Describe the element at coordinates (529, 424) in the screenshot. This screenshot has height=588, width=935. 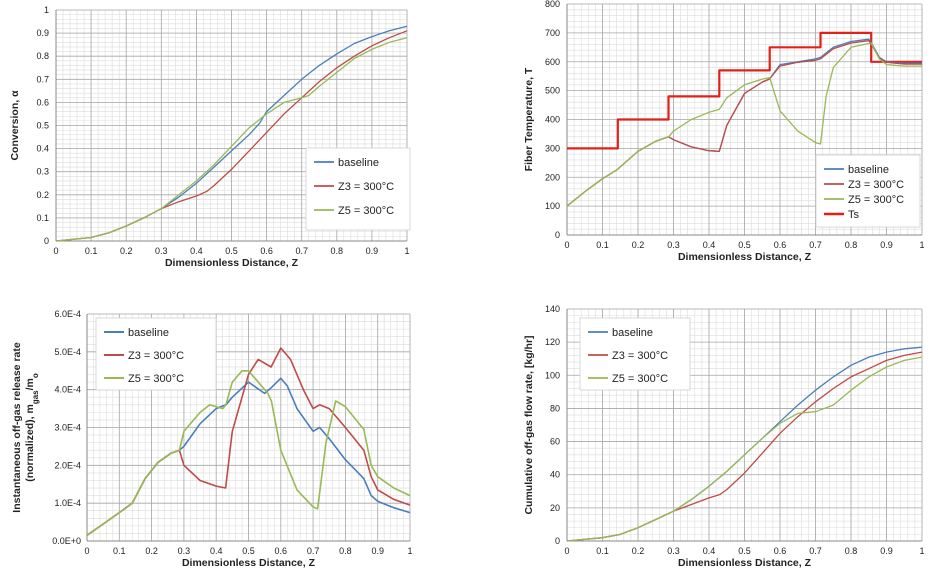
I see `y-axis-label: Cumulative off-gas flow rate, [kg/hr]` at that location.